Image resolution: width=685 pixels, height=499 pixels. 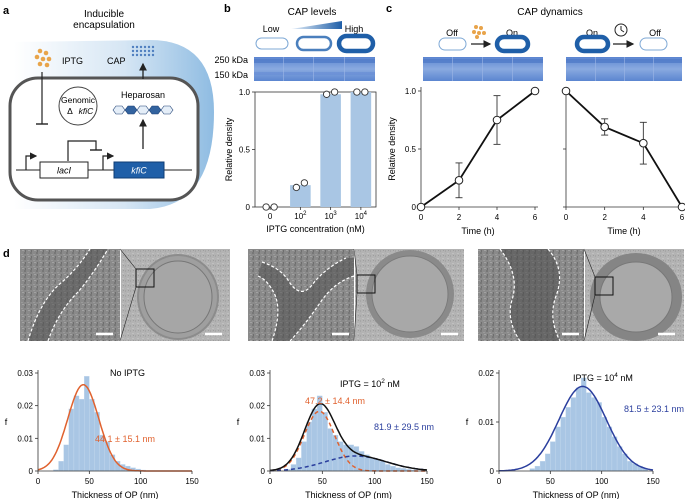 I want to click on hist1-condition-label: No IPTG, so click(x=127, y=373).